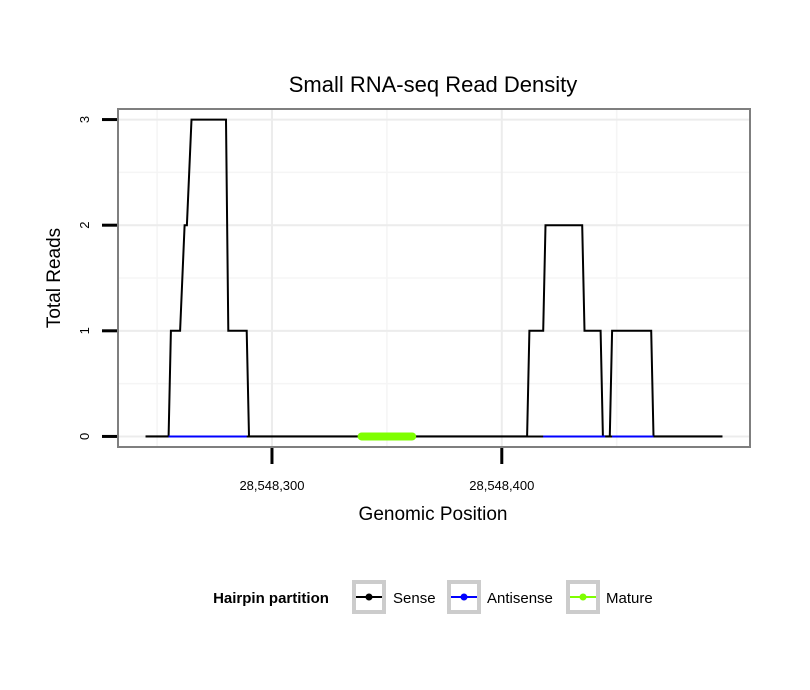  Describe the element at coordinates (501, 485) in the screenshot. I see `x-tick-label: 28,548,400` at that location.